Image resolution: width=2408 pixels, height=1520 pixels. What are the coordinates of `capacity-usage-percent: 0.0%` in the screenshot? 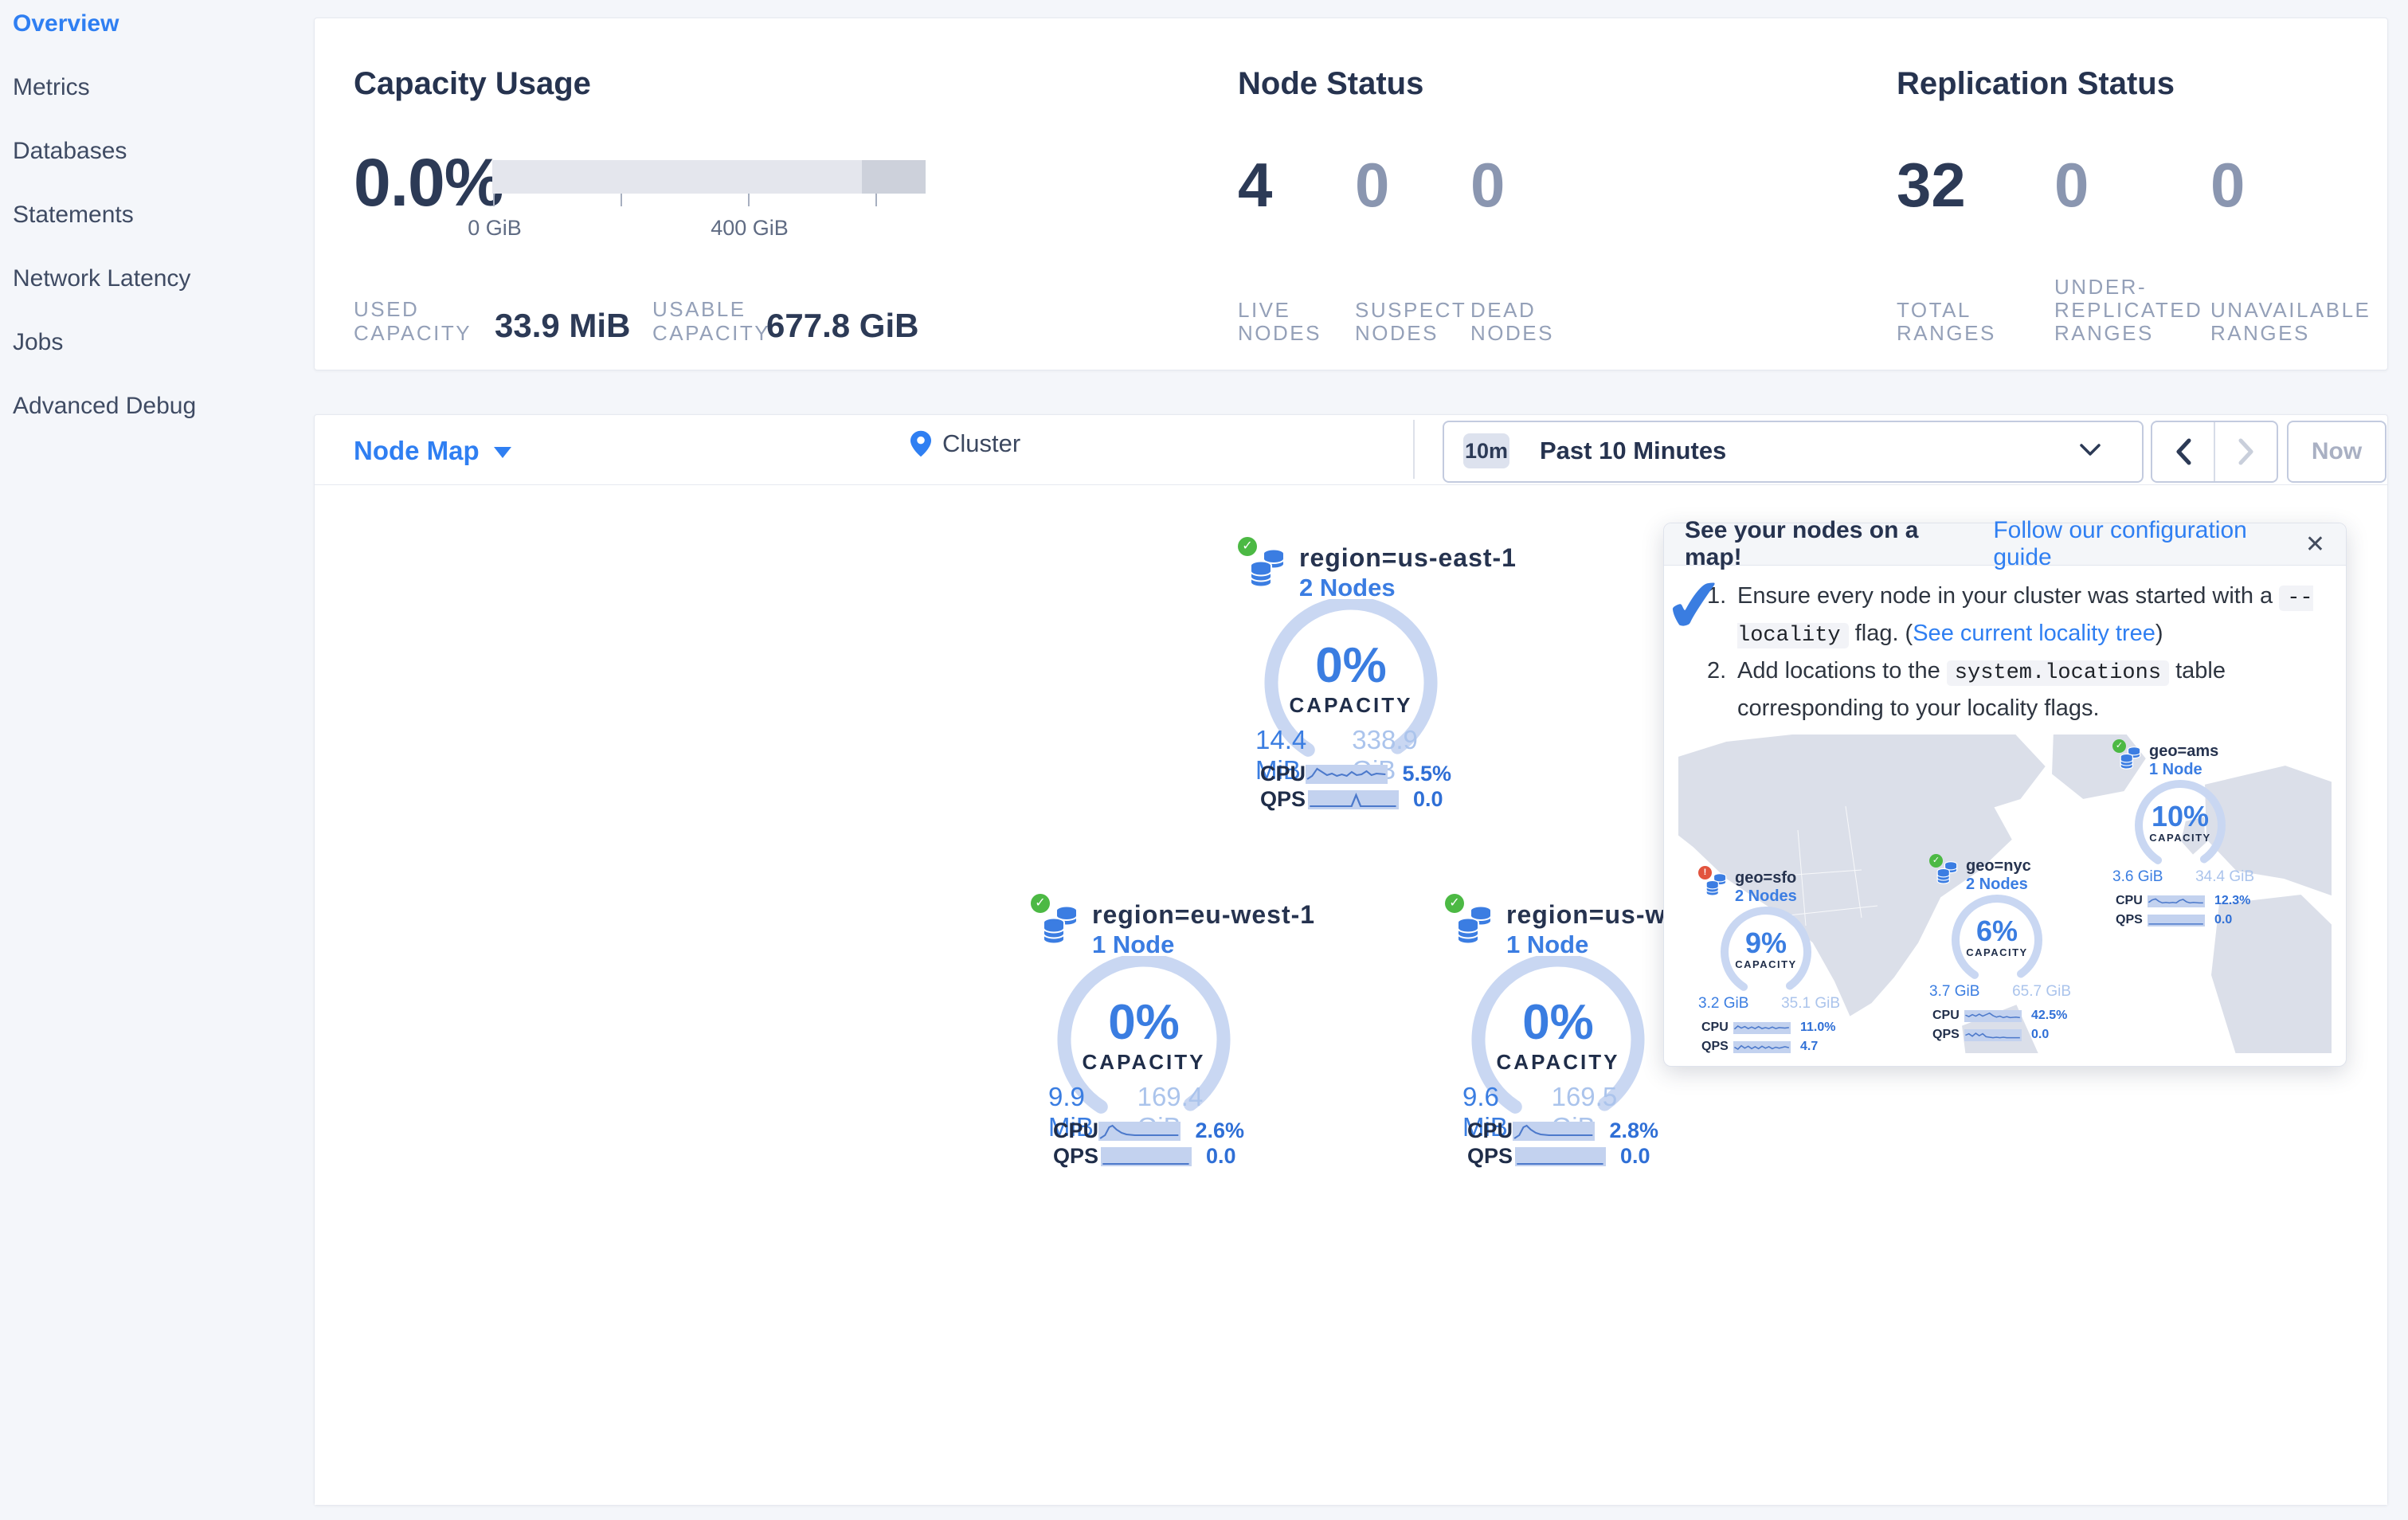 It's located at (429, 182).